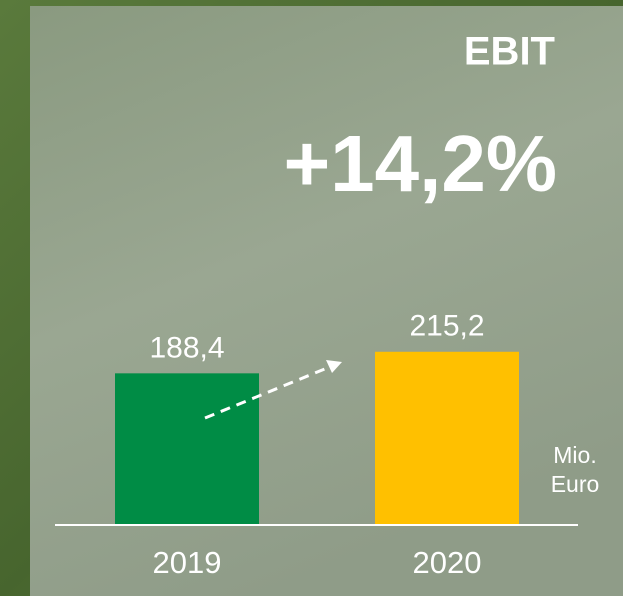  What do you see at coordinates (509, 52) in the screenshot?
I see `chart-title: EBIT` at bounding box center [509, 52].